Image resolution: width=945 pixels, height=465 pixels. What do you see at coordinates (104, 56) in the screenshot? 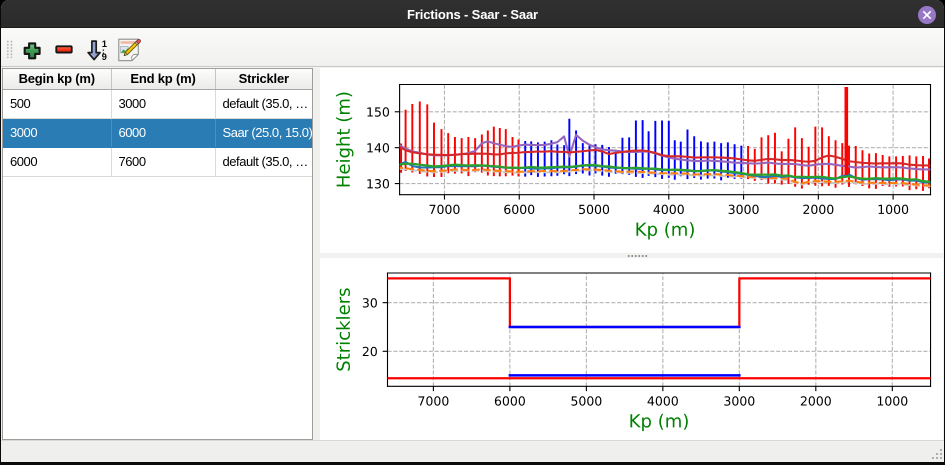
I see `svg-text: 9` at bounding box center [104, 56].